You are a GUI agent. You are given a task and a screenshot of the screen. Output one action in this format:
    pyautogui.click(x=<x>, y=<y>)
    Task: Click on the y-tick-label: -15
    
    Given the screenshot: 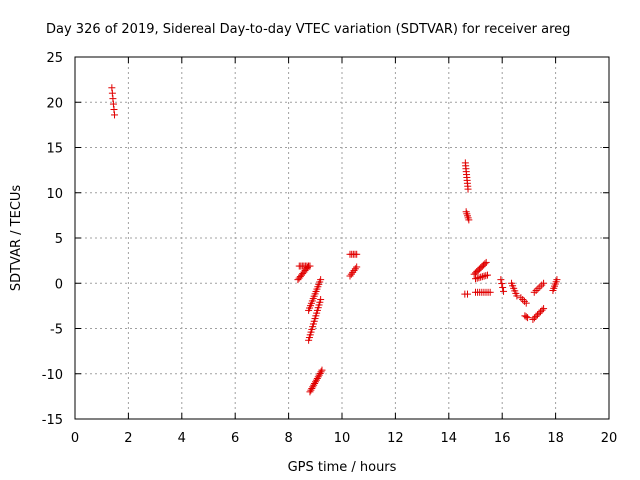 What is the action you would take?
    pyautogui.click(x=52, y=420)
    